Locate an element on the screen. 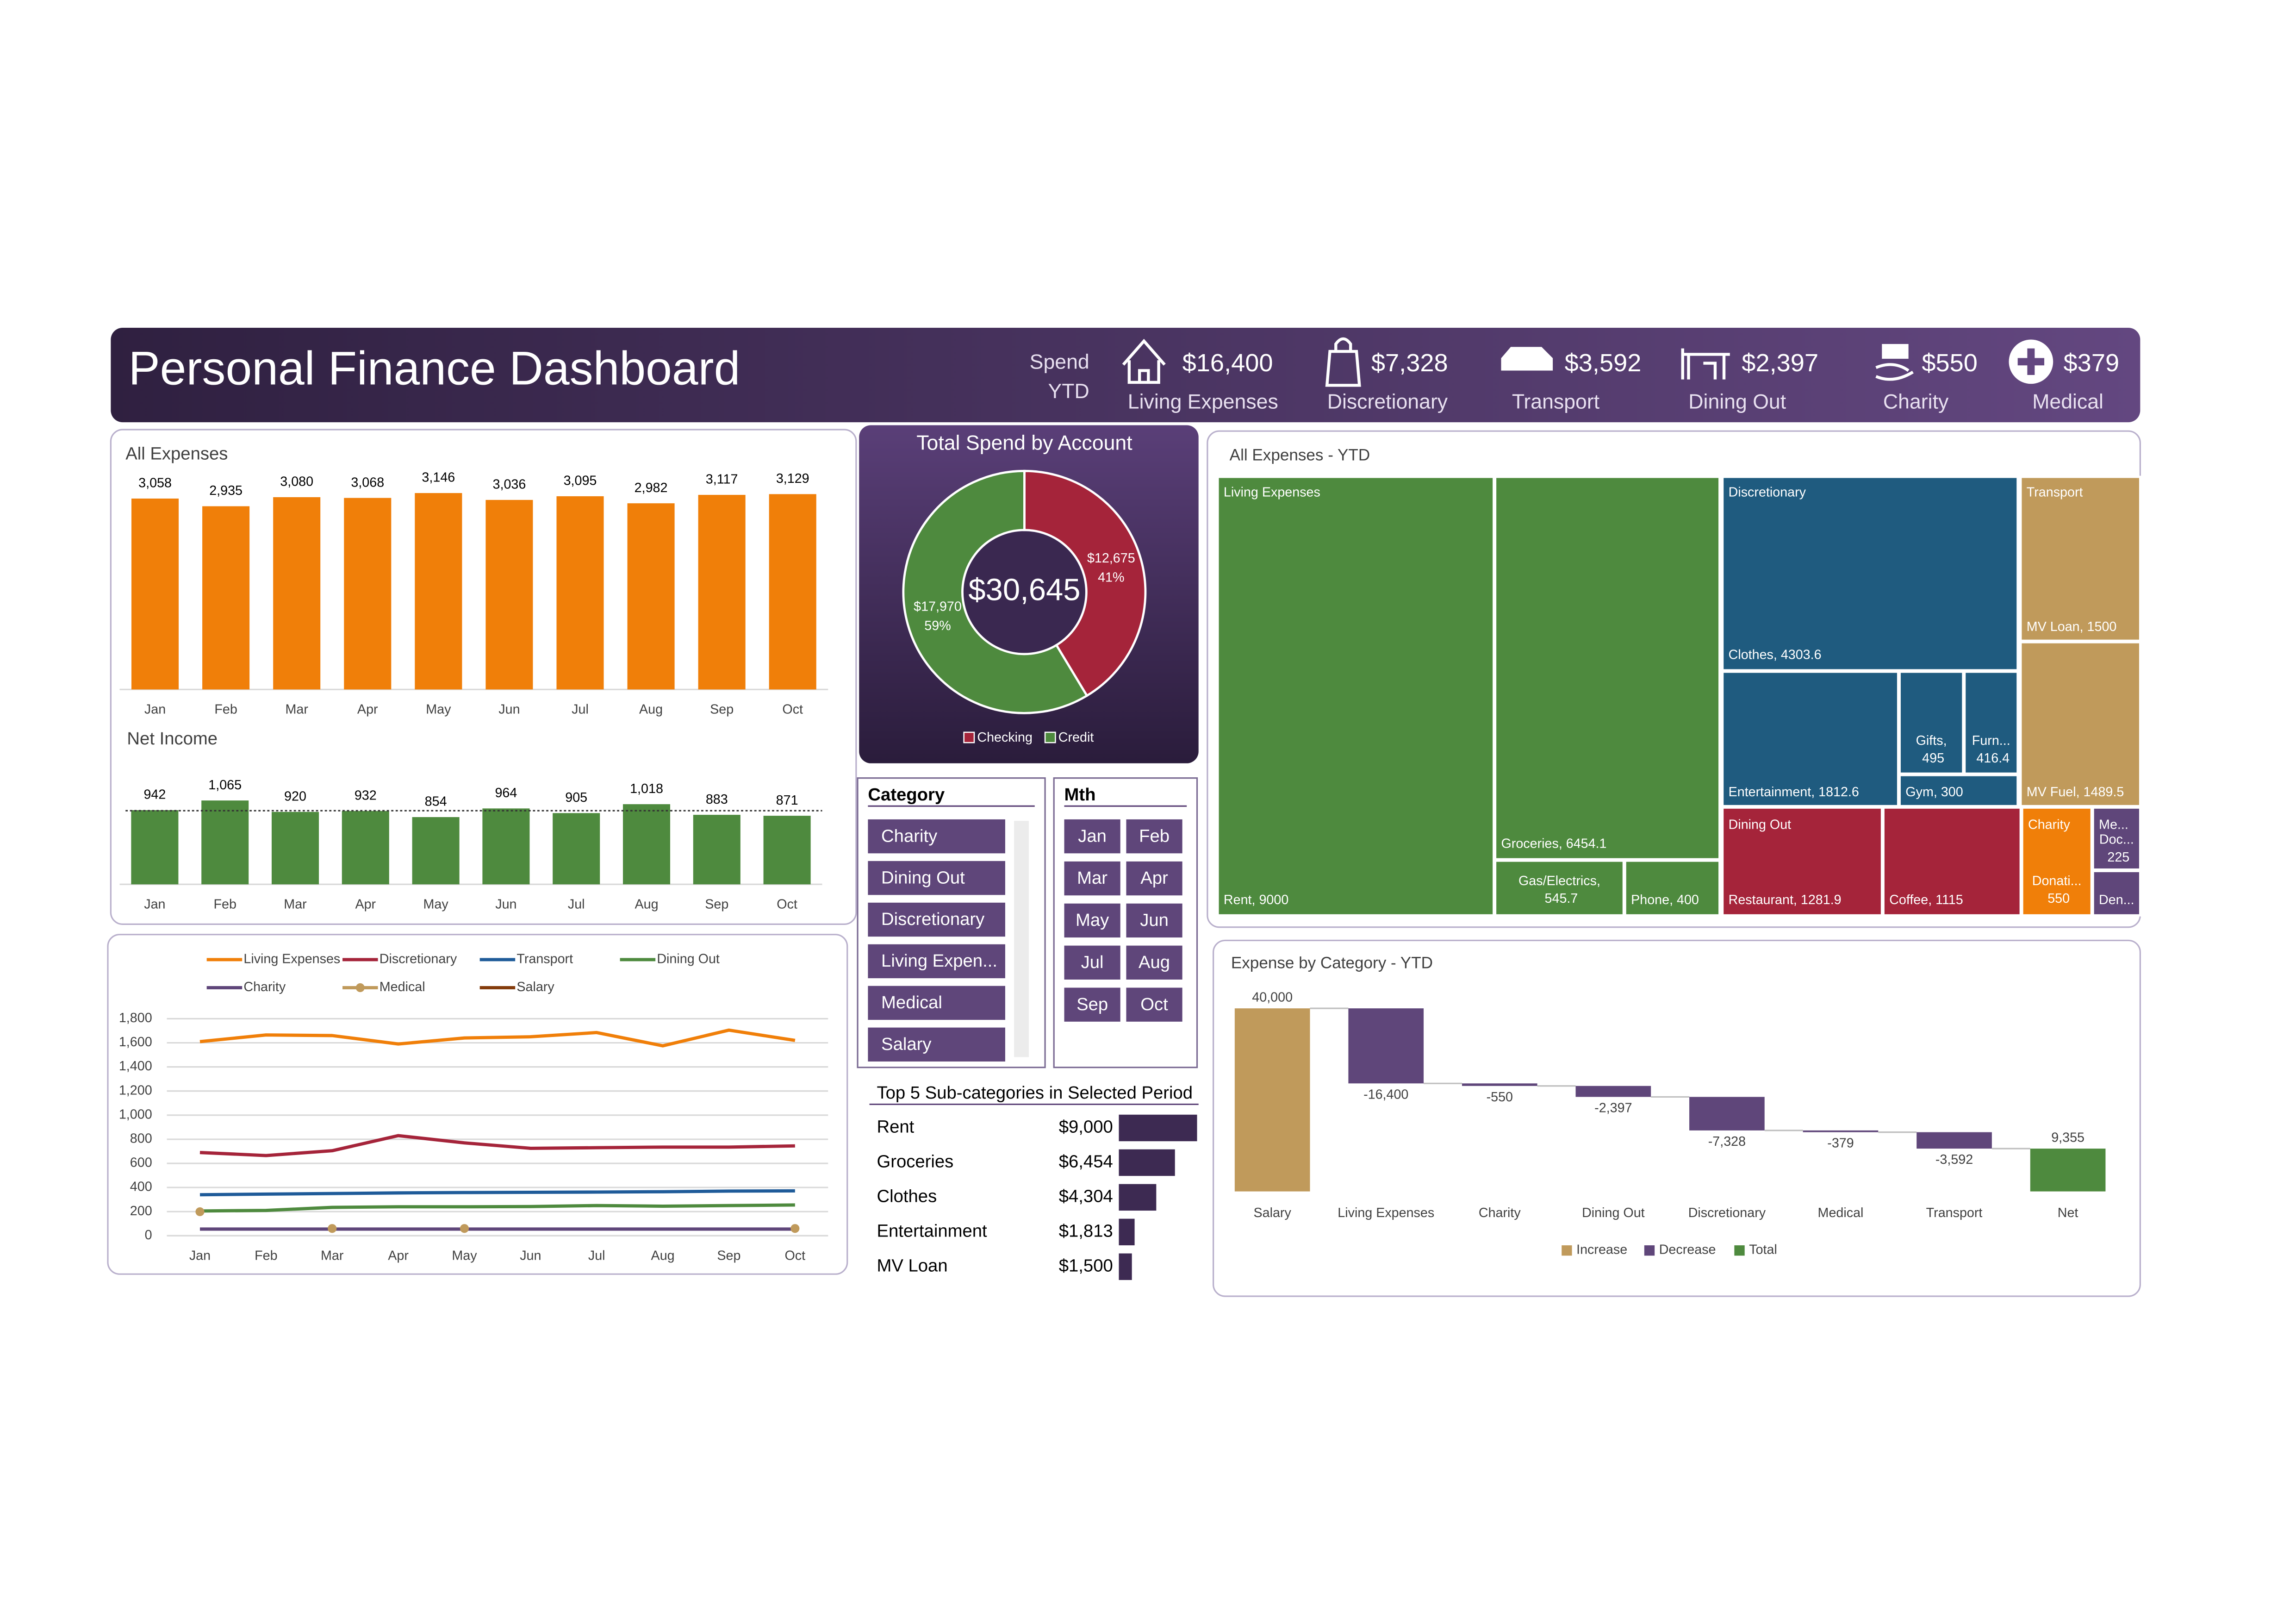 This screenshot has width=2296, height=1624. slicer-item: Aug is located at coordinates (1154, 962).